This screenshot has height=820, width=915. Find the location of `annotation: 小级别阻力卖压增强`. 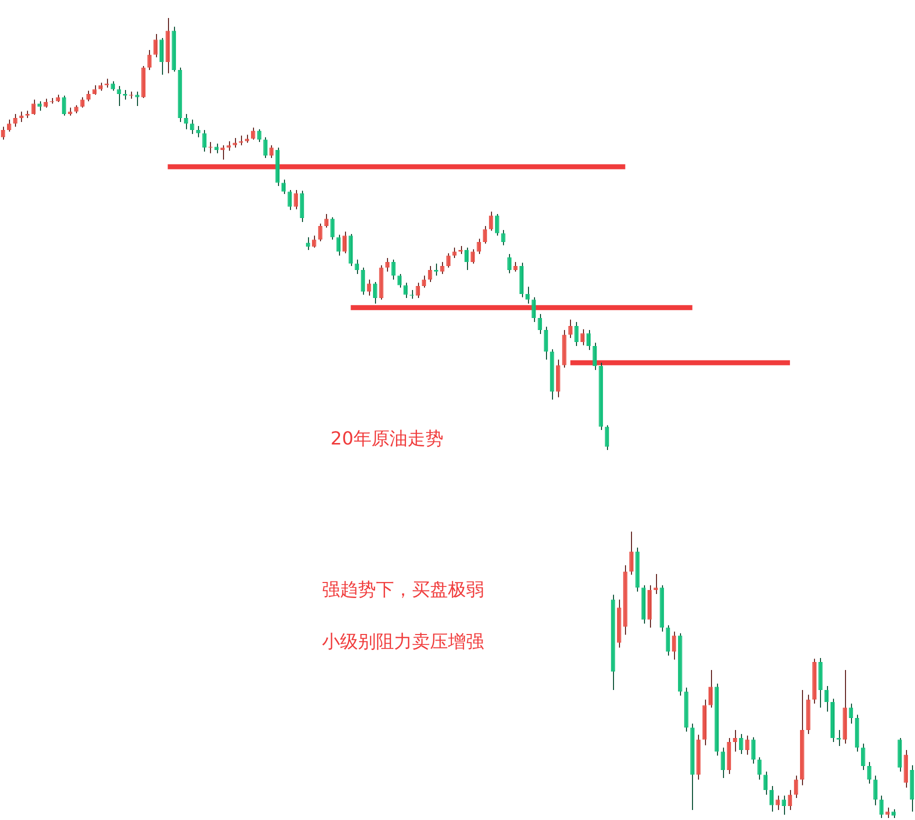

annotation: 小级别阻力卖压增强 is located at coordinates (403, 642).